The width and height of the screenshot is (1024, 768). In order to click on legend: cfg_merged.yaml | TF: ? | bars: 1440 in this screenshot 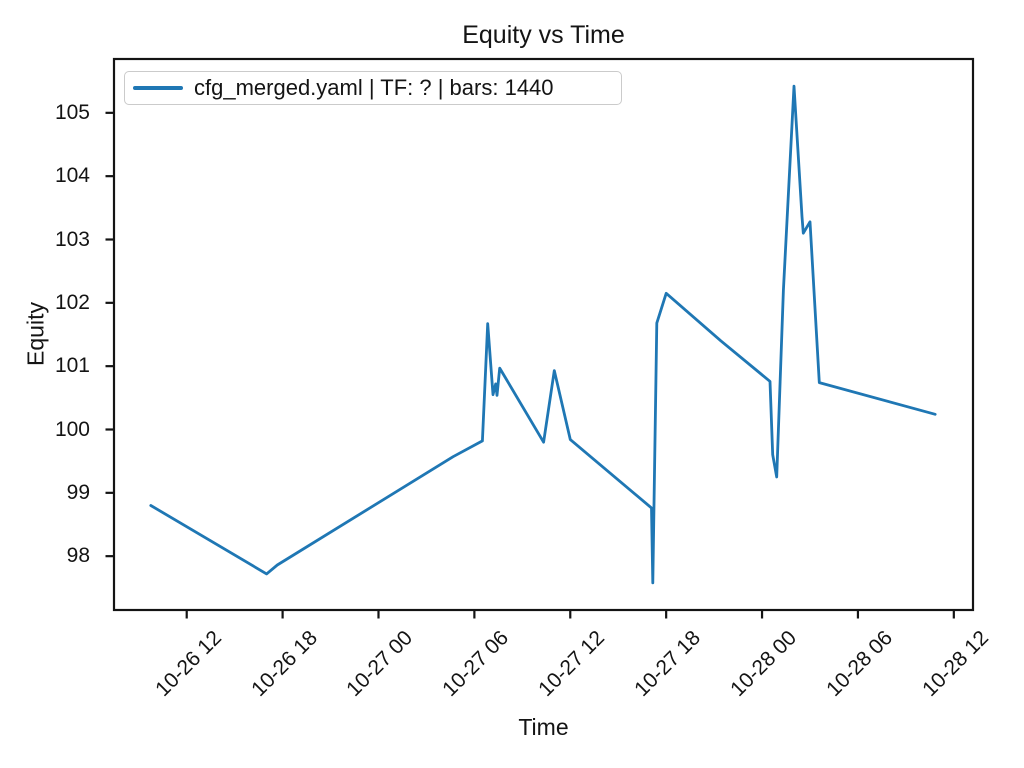, I will do `click(373, 88)`.